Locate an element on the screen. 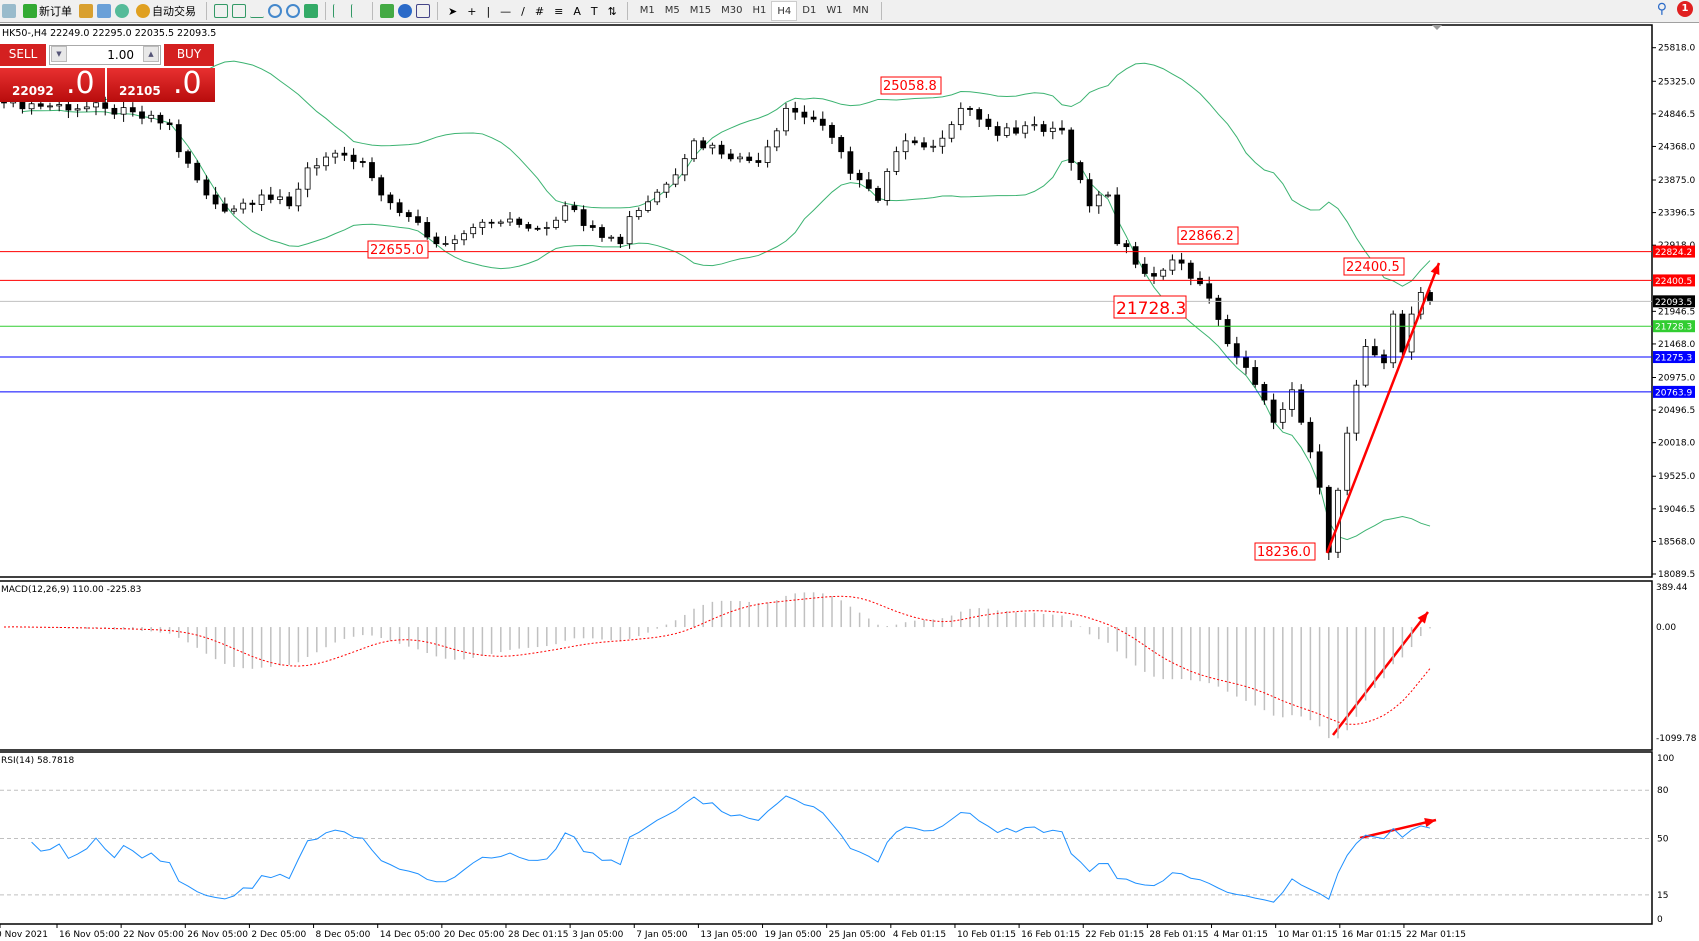 The image size is (1699, 941). text-label-icon: T is located at coordinates (594, 11).